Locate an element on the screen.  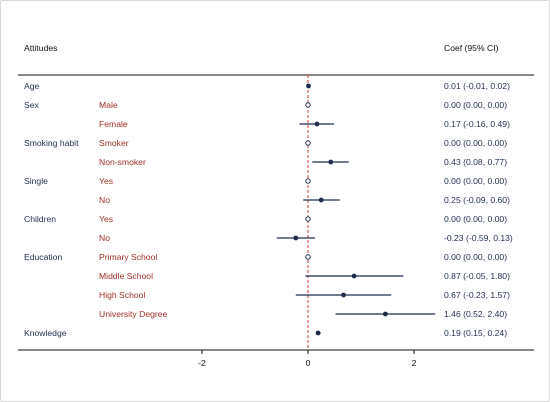
coef-ci-label: 0.67 (-0.23, 1.57) is located at coordinates (477, 295).